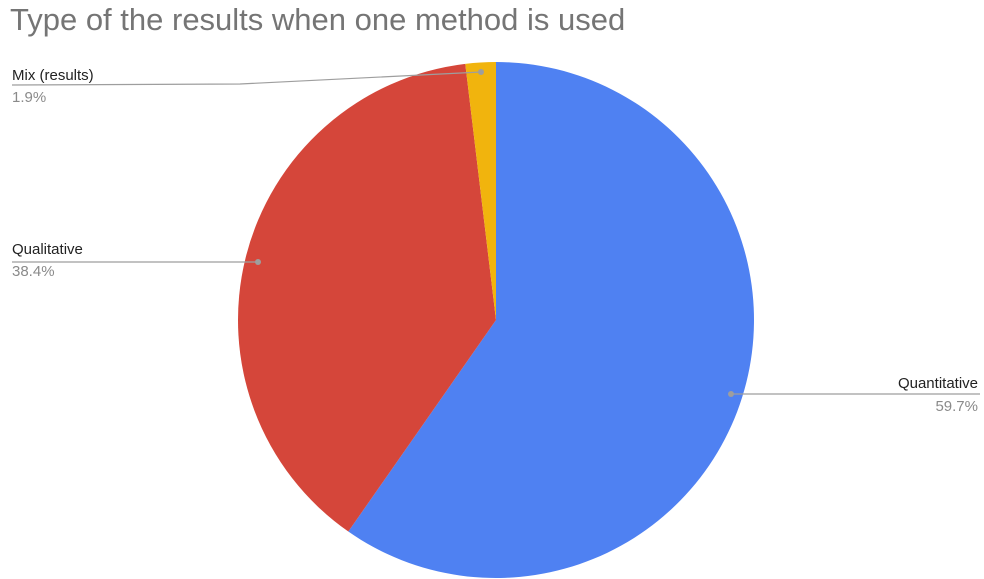 The image size is (984, 579). What do you see at coordinates (33, 271) in the screenshot?
I see `slice-value-qualitative: 38.4%` at bounding box center [33, 271].